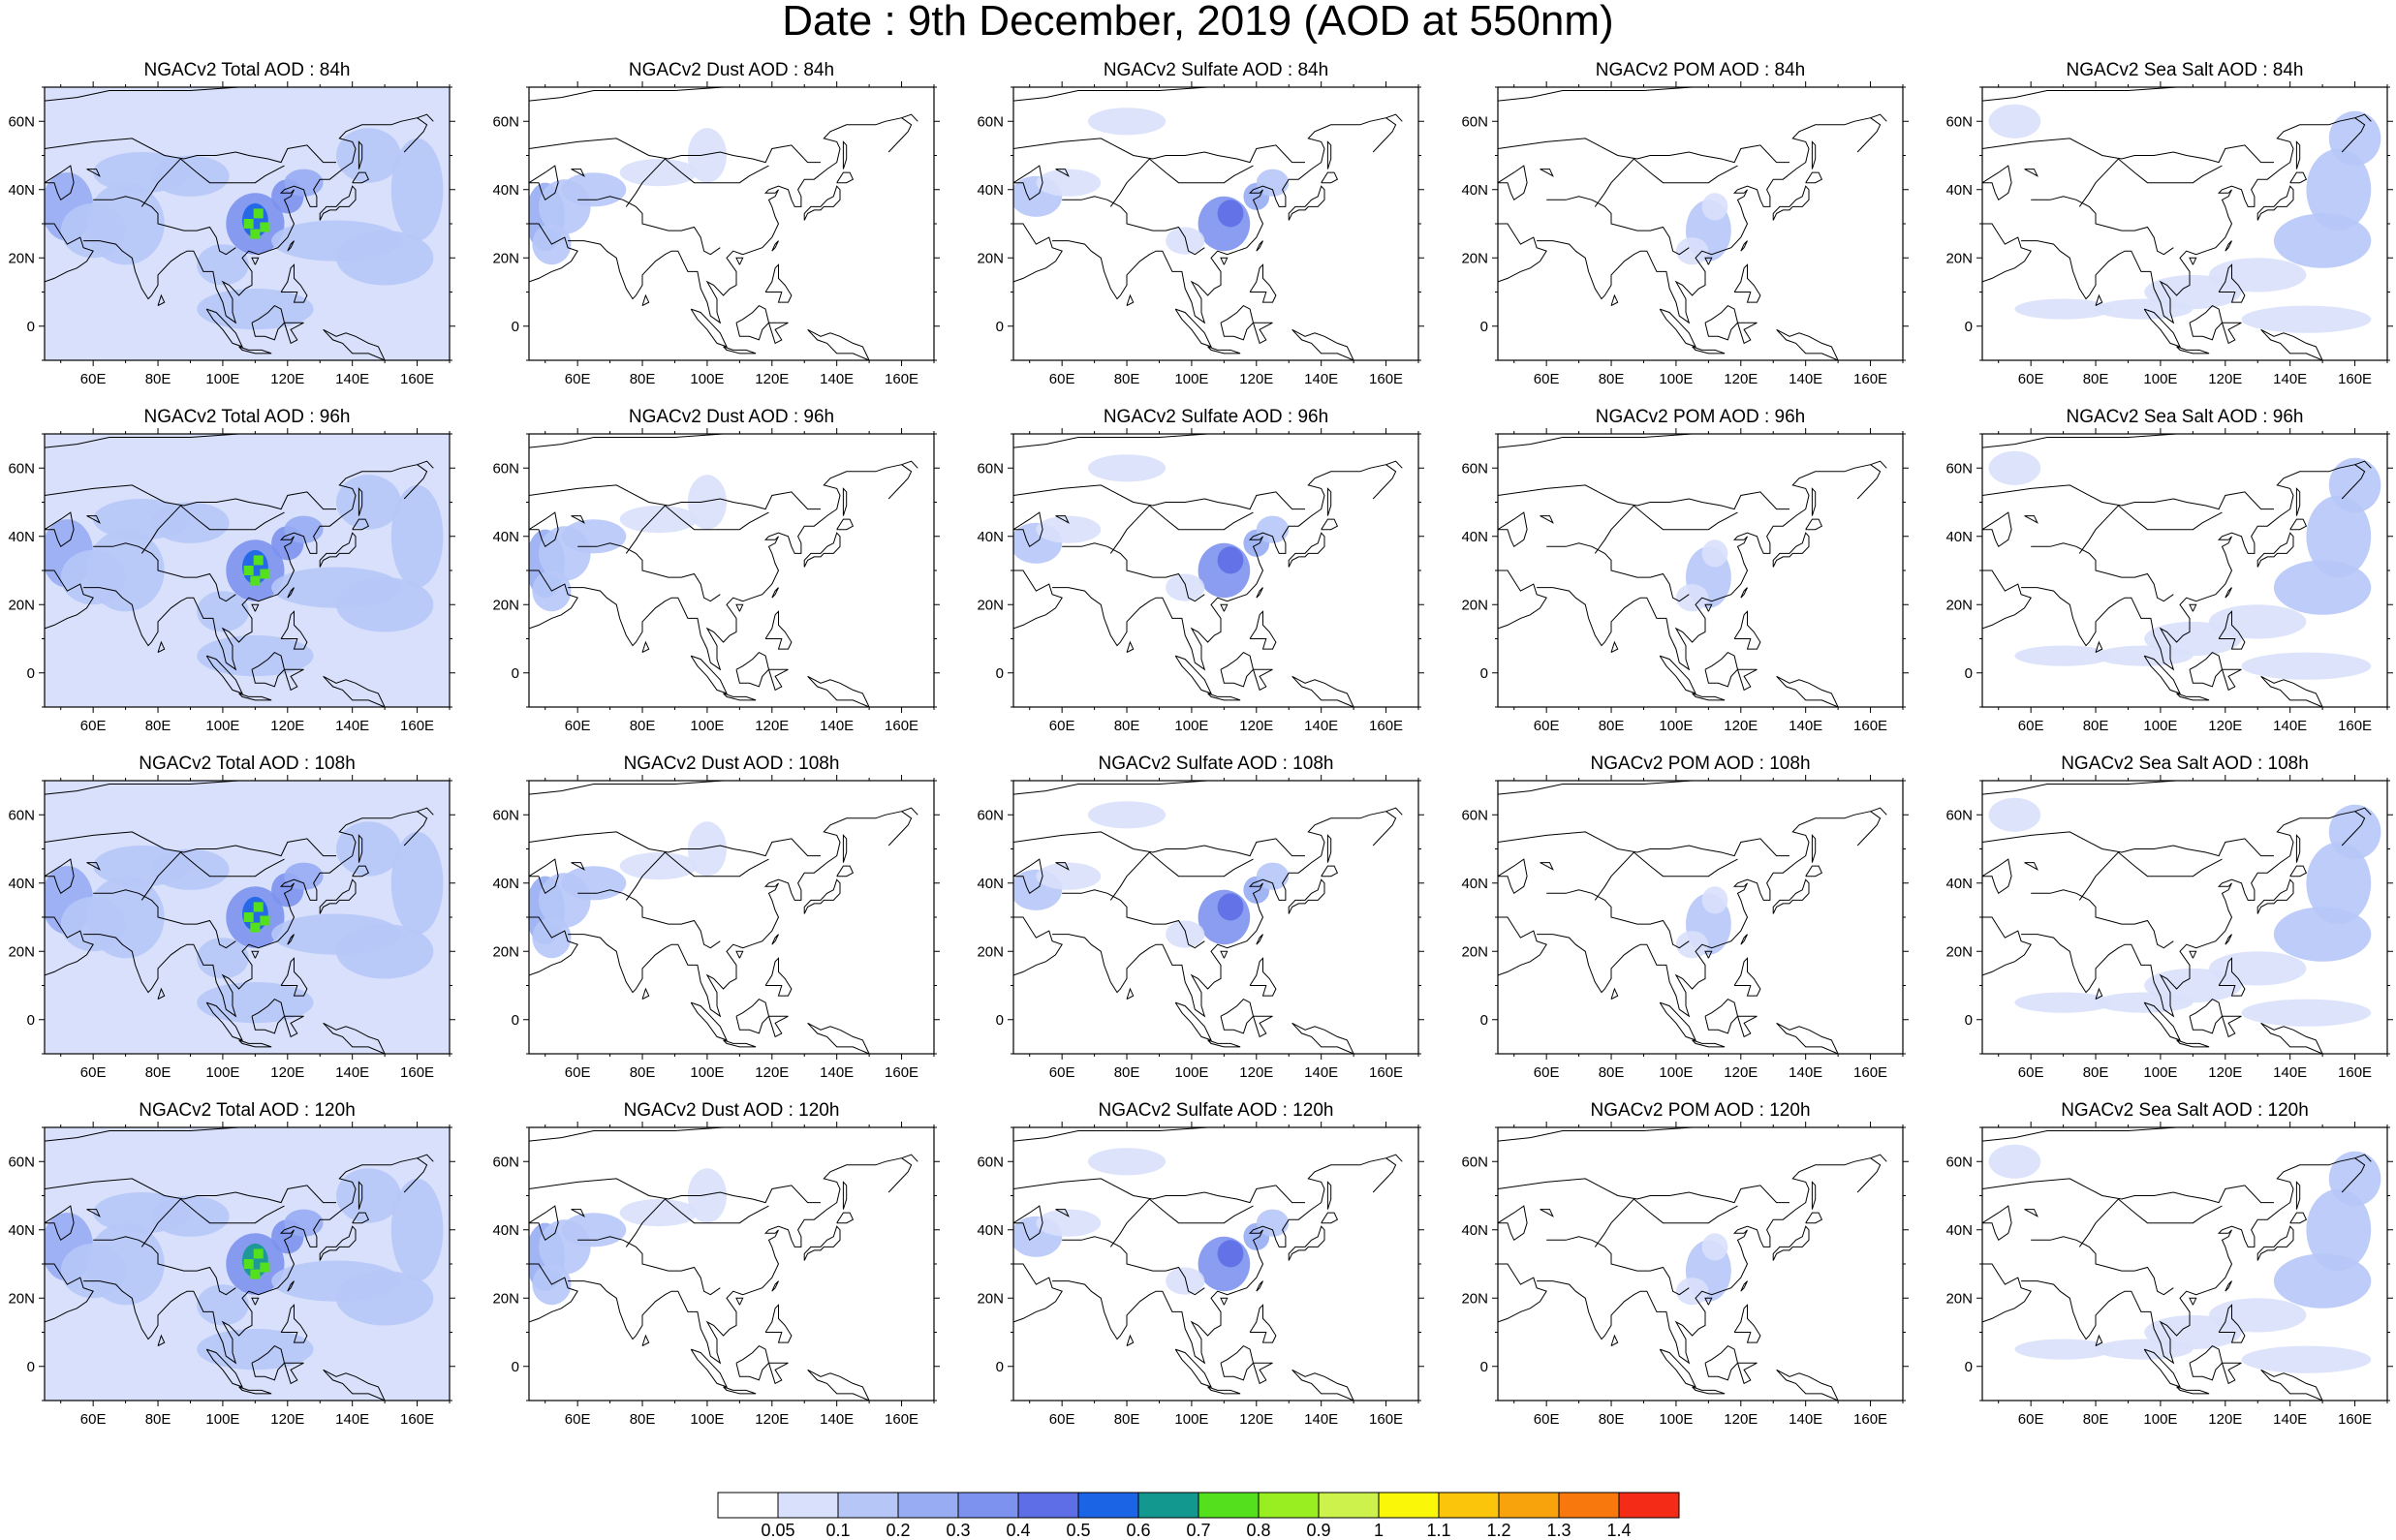 Image resolution: width=2396 pixels, height=1540 pixels. Describe the element at coordinates (2185, 764) in the screenshot. I see `panel-title: NGACv2 Sea Salt AOD : 108h` at that location.